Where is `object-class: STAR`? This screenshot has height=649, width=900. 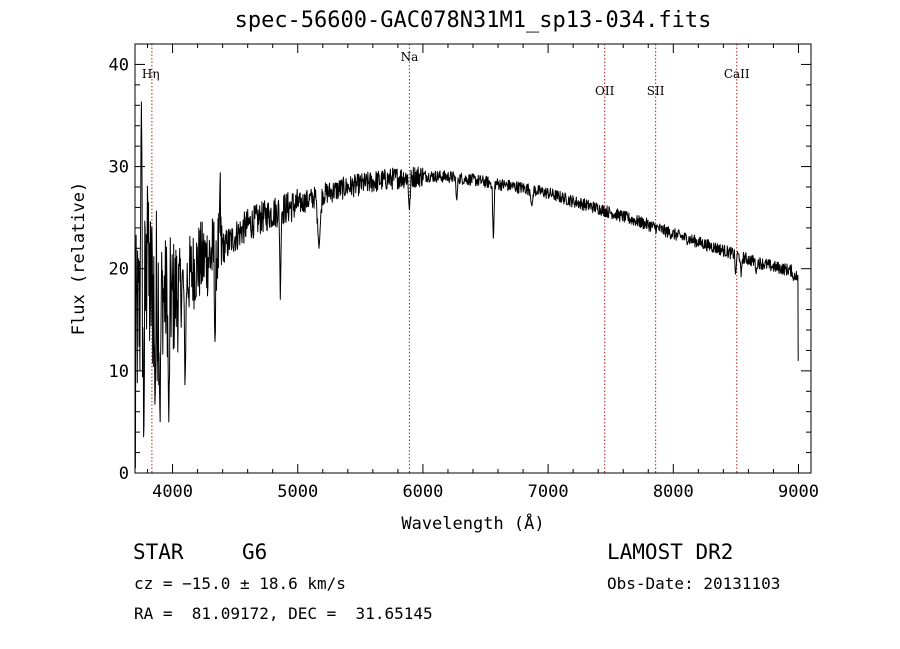
object-class: STAR is located at coordinates (158, 552).